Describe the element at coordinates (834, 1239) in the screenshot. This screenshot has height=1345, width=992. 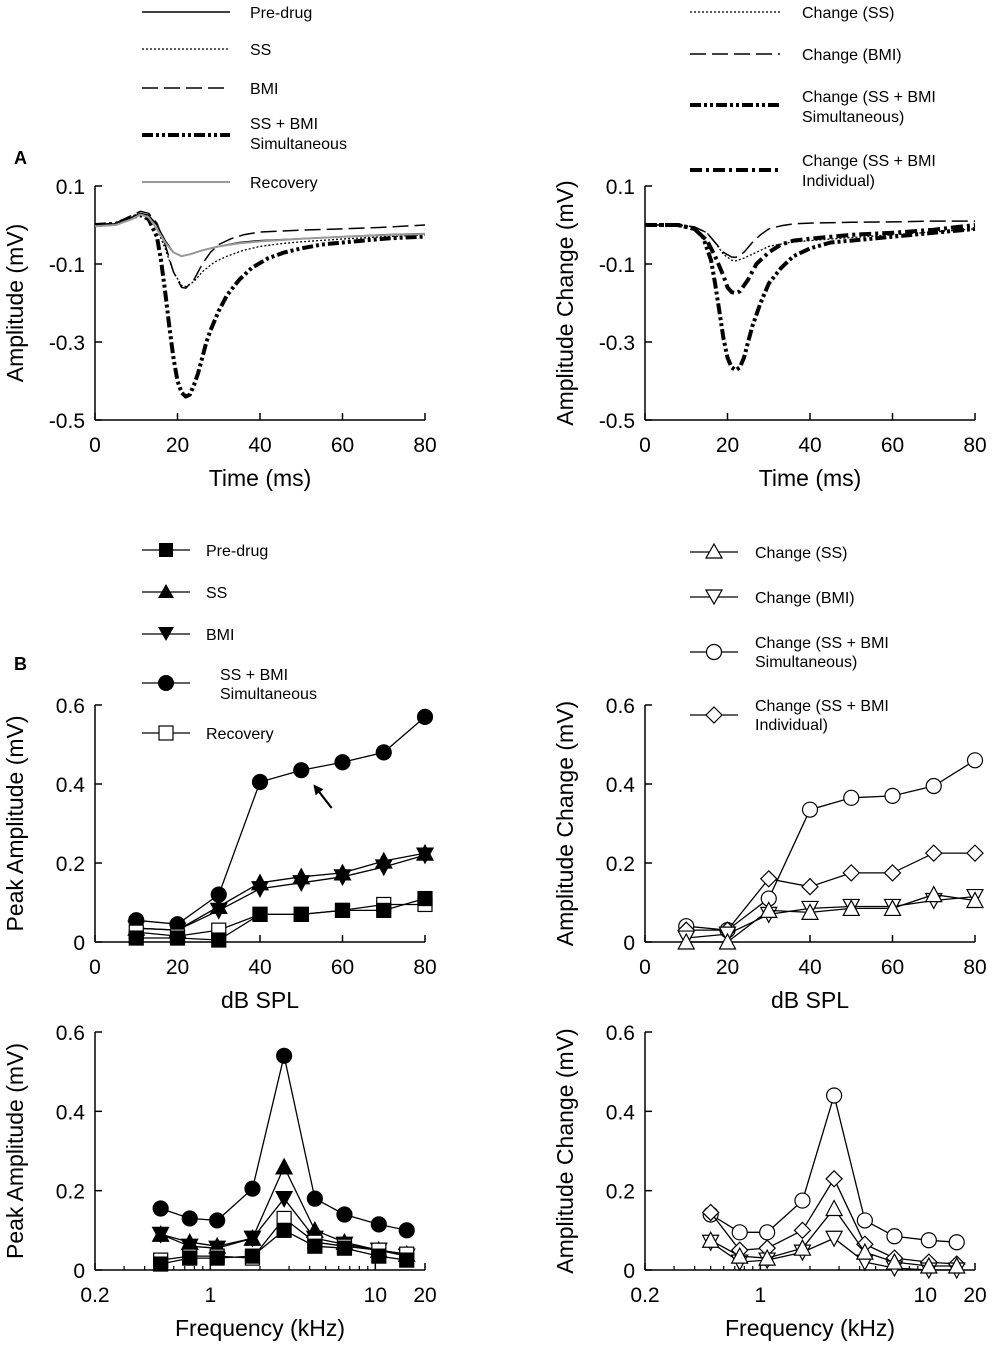
I see `data-point-ch_bmi` at that location.